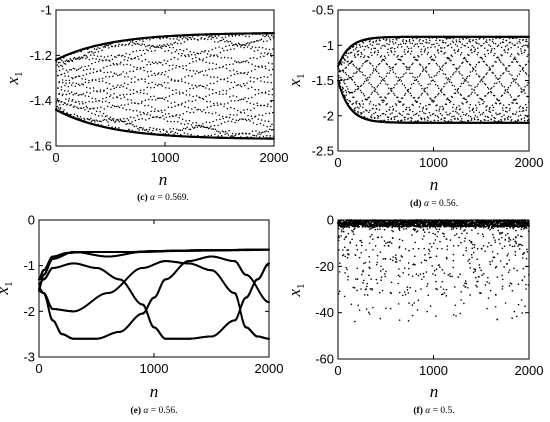 This screenshot has width=550, height=422. What do you see at coordinates (433, 79) in the screenshot?
I see `panel-d-marks` at bounding box center [433, 79].